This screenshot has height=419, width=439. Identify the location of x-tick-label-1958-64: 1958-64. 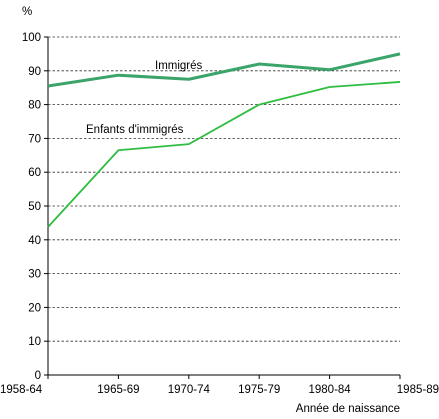
(21, 390).